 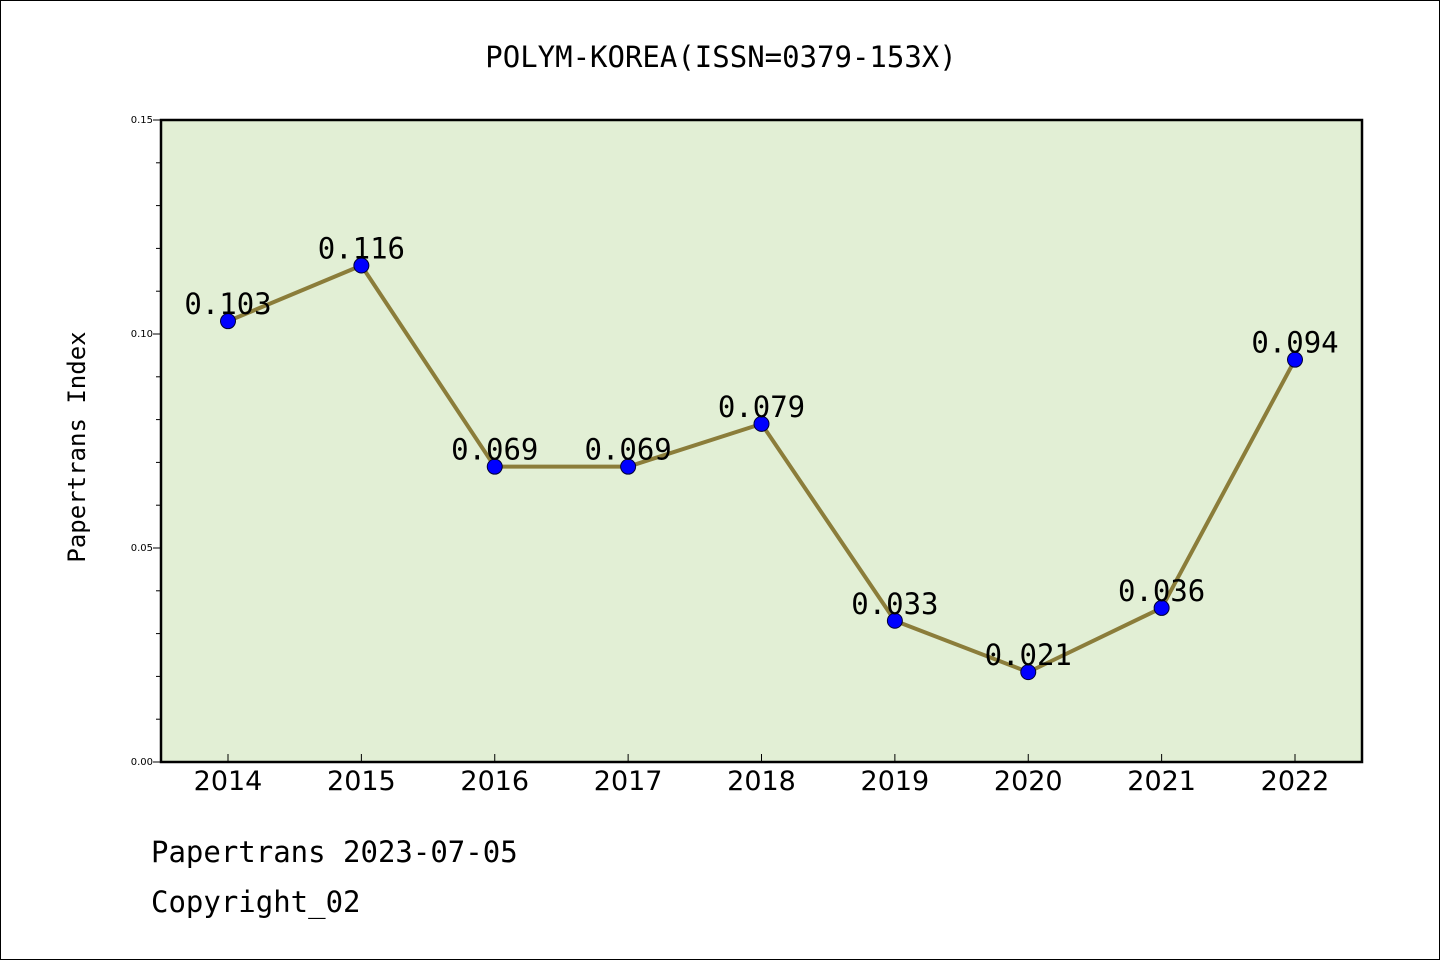 What do you see at coordinates (1028, 655) in the screenshot?
I see `data-label: 0.021` at bounding box center [1028, 655].